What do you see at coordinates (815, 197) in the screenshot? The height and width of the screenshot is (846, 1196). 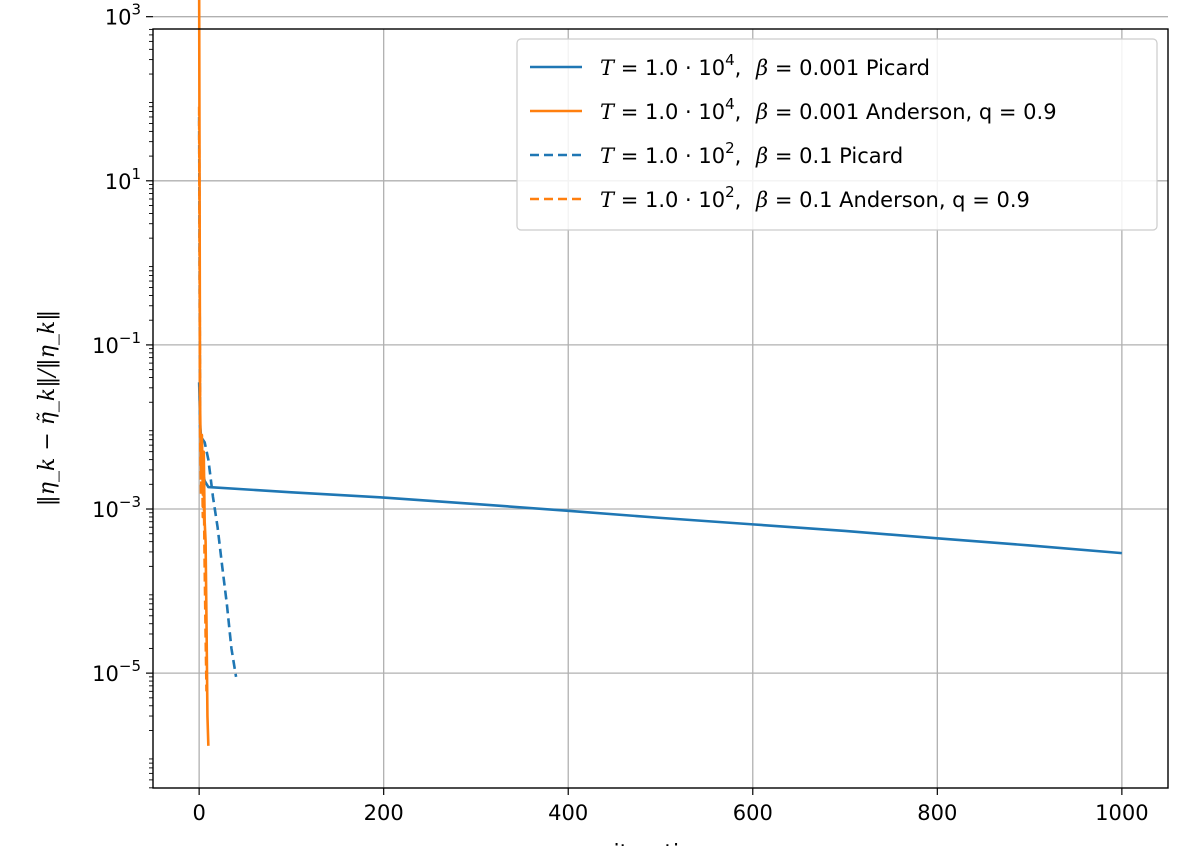 I see `legend-entry-4: T = 1.0 · 102, β = 0.1 Anderson, q = 0.9` at bounding box center [815, 197].